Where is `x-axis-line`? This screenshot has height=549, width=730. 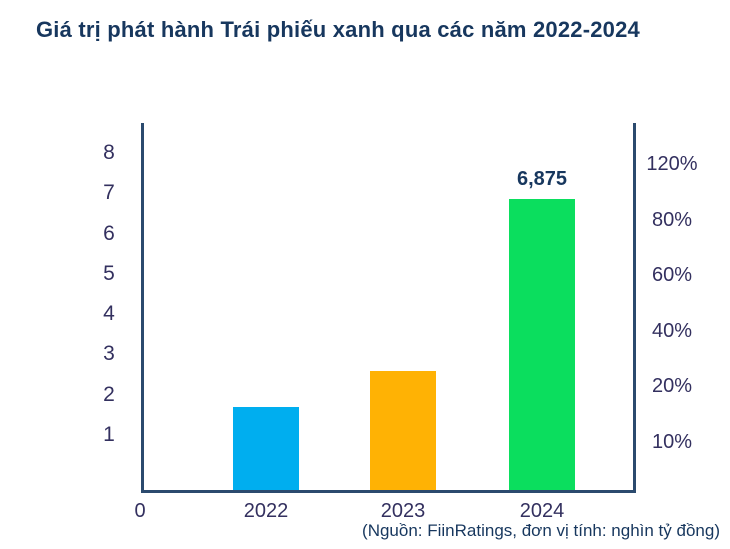 x-axis-line is located at coordinates (388, 491).